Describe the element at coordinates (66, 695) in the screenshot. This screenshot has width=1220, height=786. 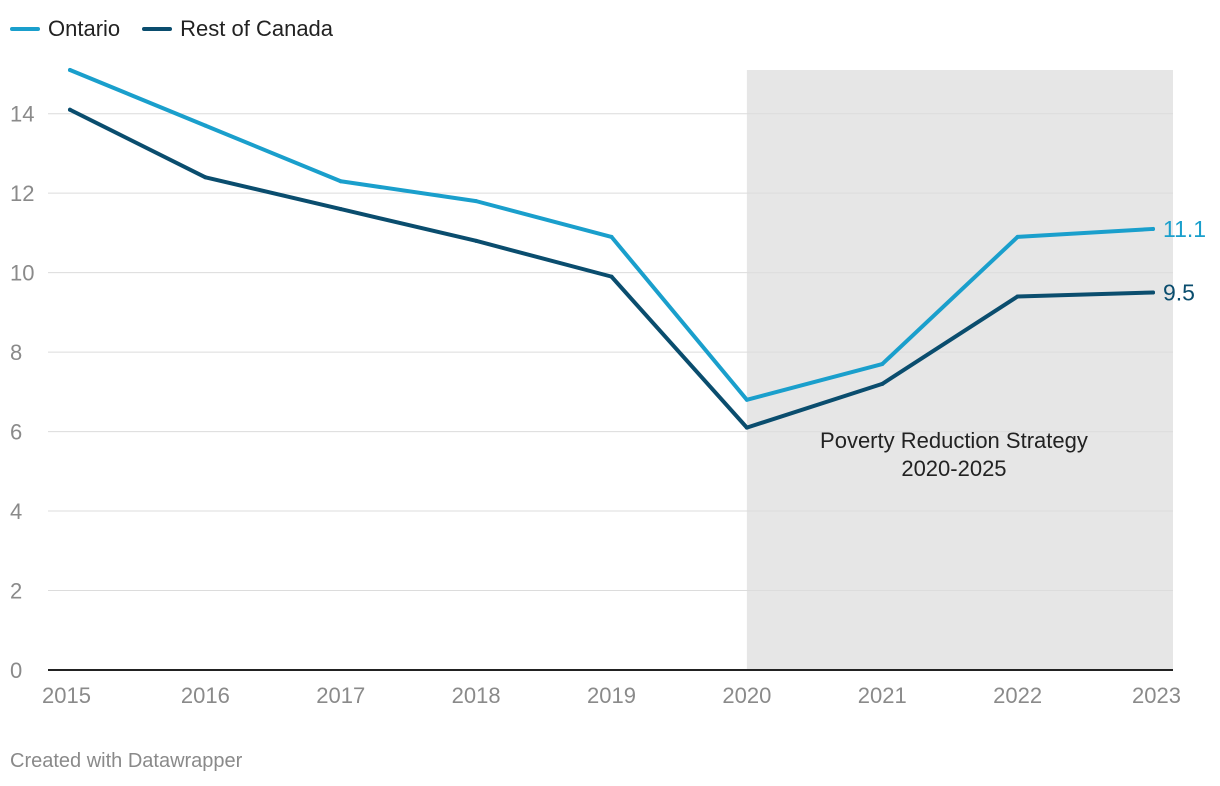
I see `x-tick-label: 2015` at that location.